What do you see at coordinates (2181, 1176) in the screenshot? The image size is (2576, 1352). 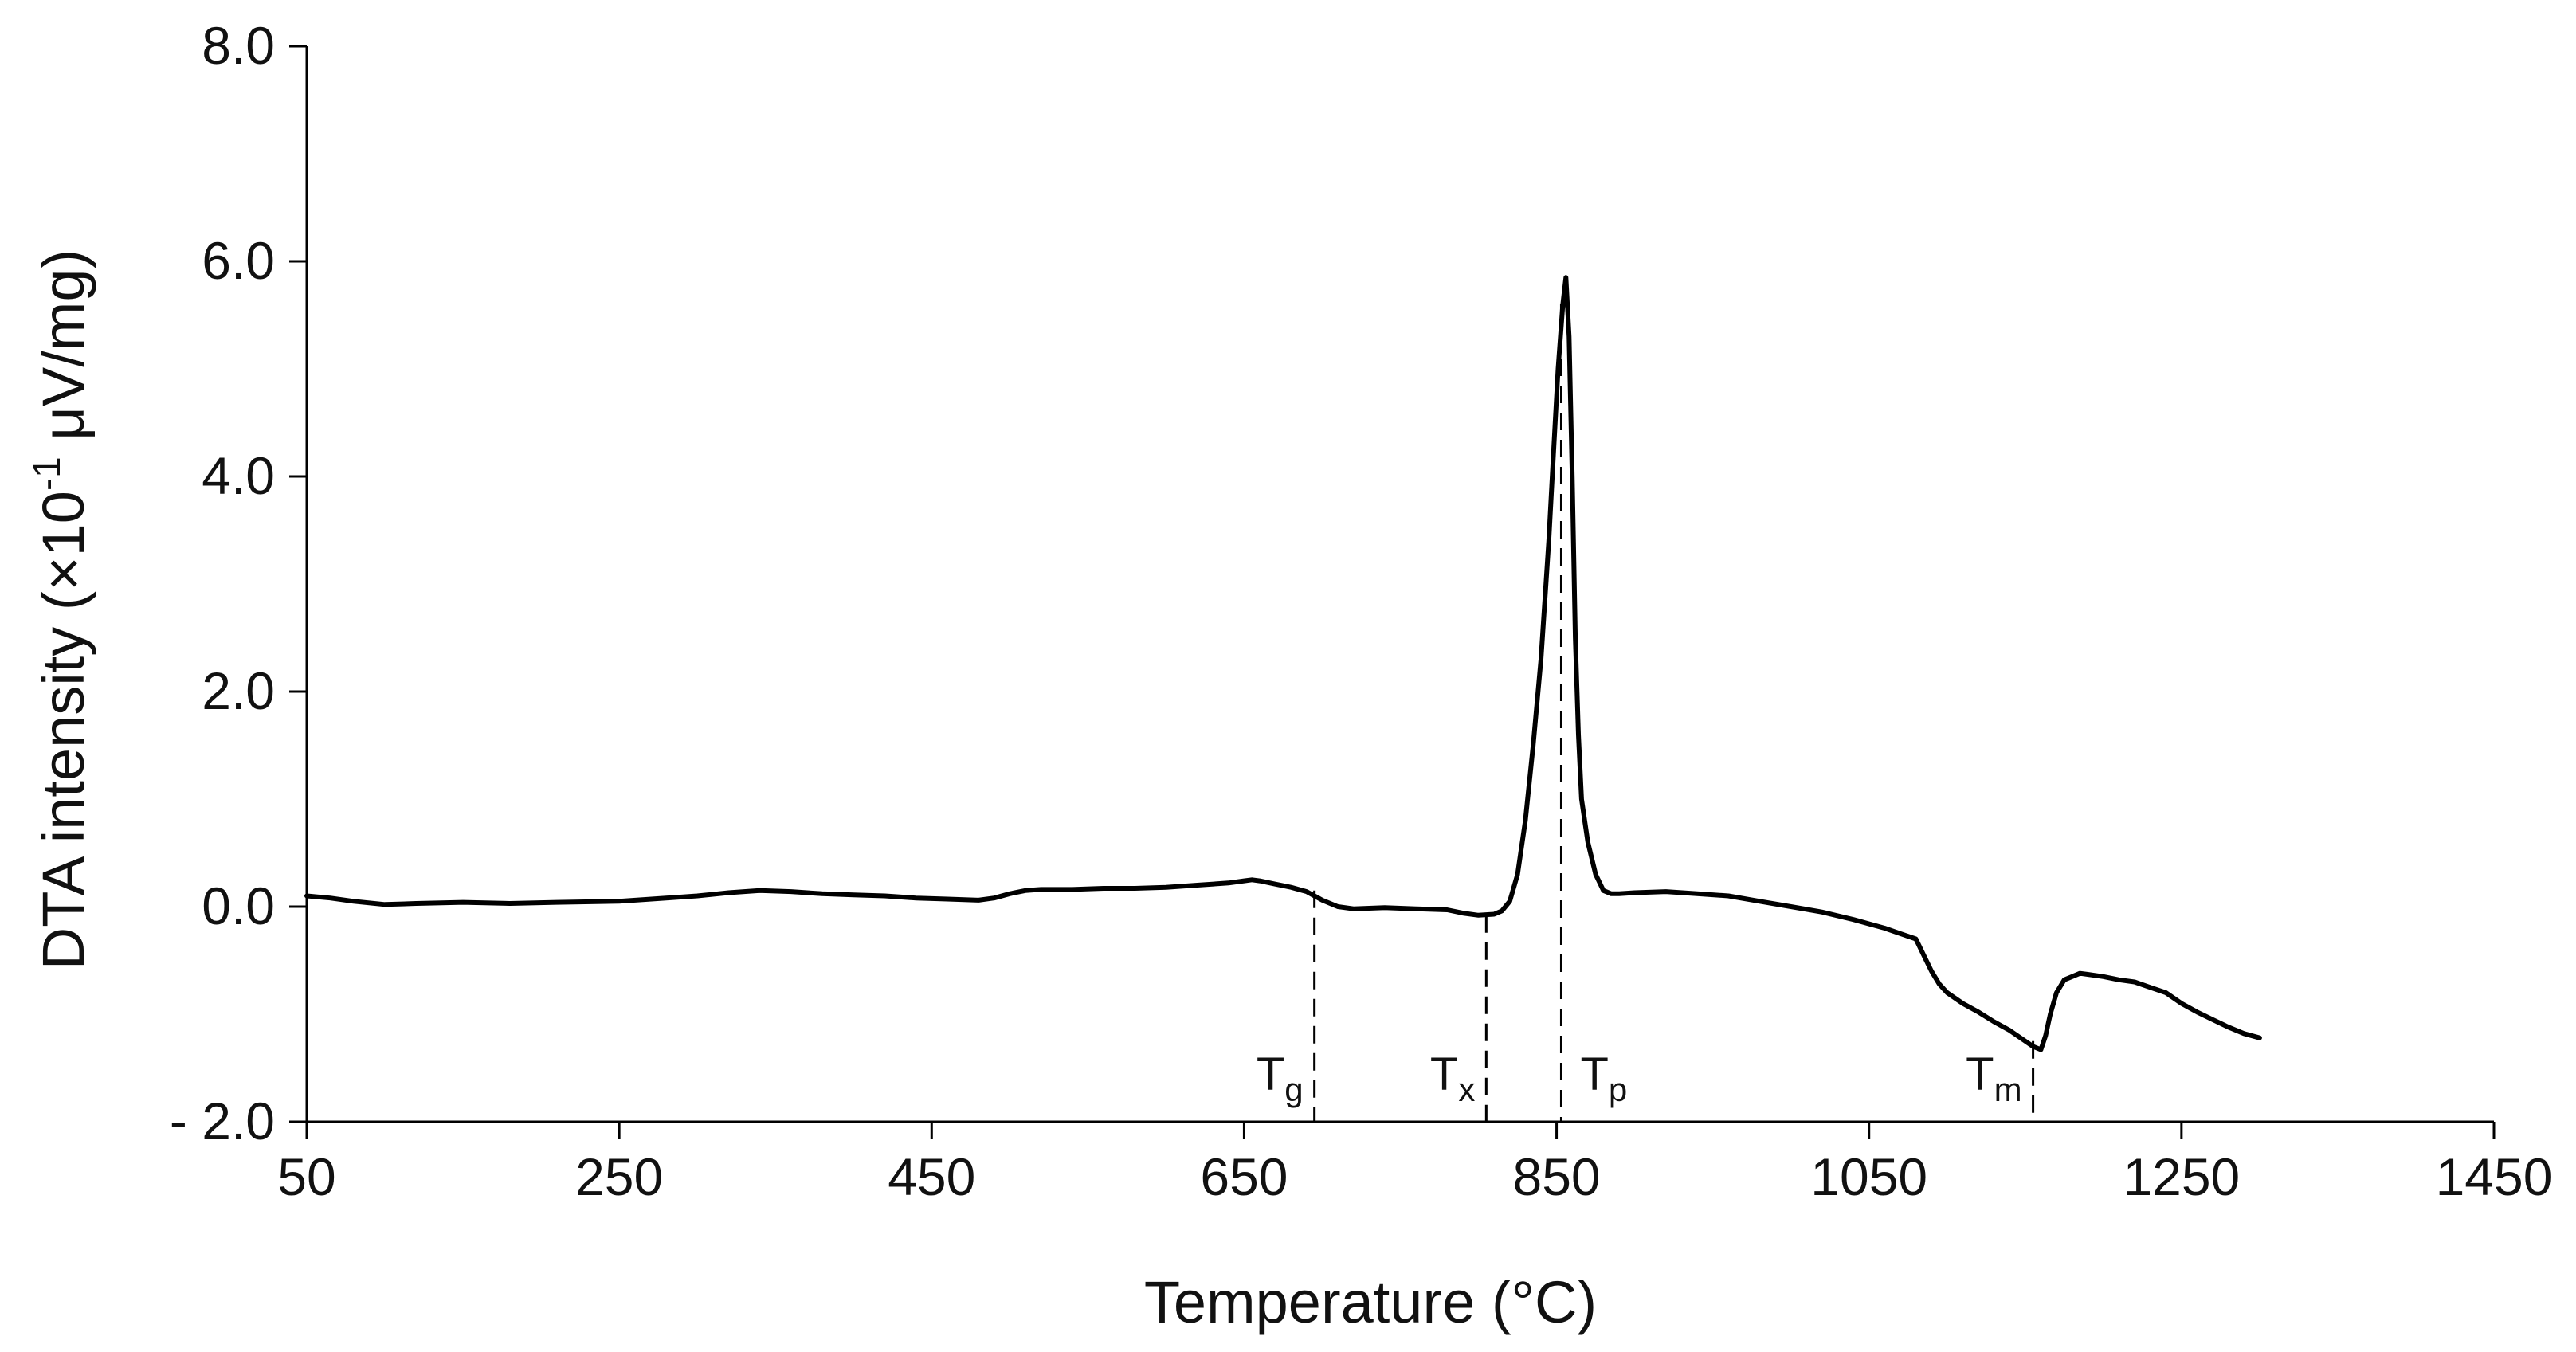 I see `x-tick-label: 1250` at bounding box center [2181, 1176].